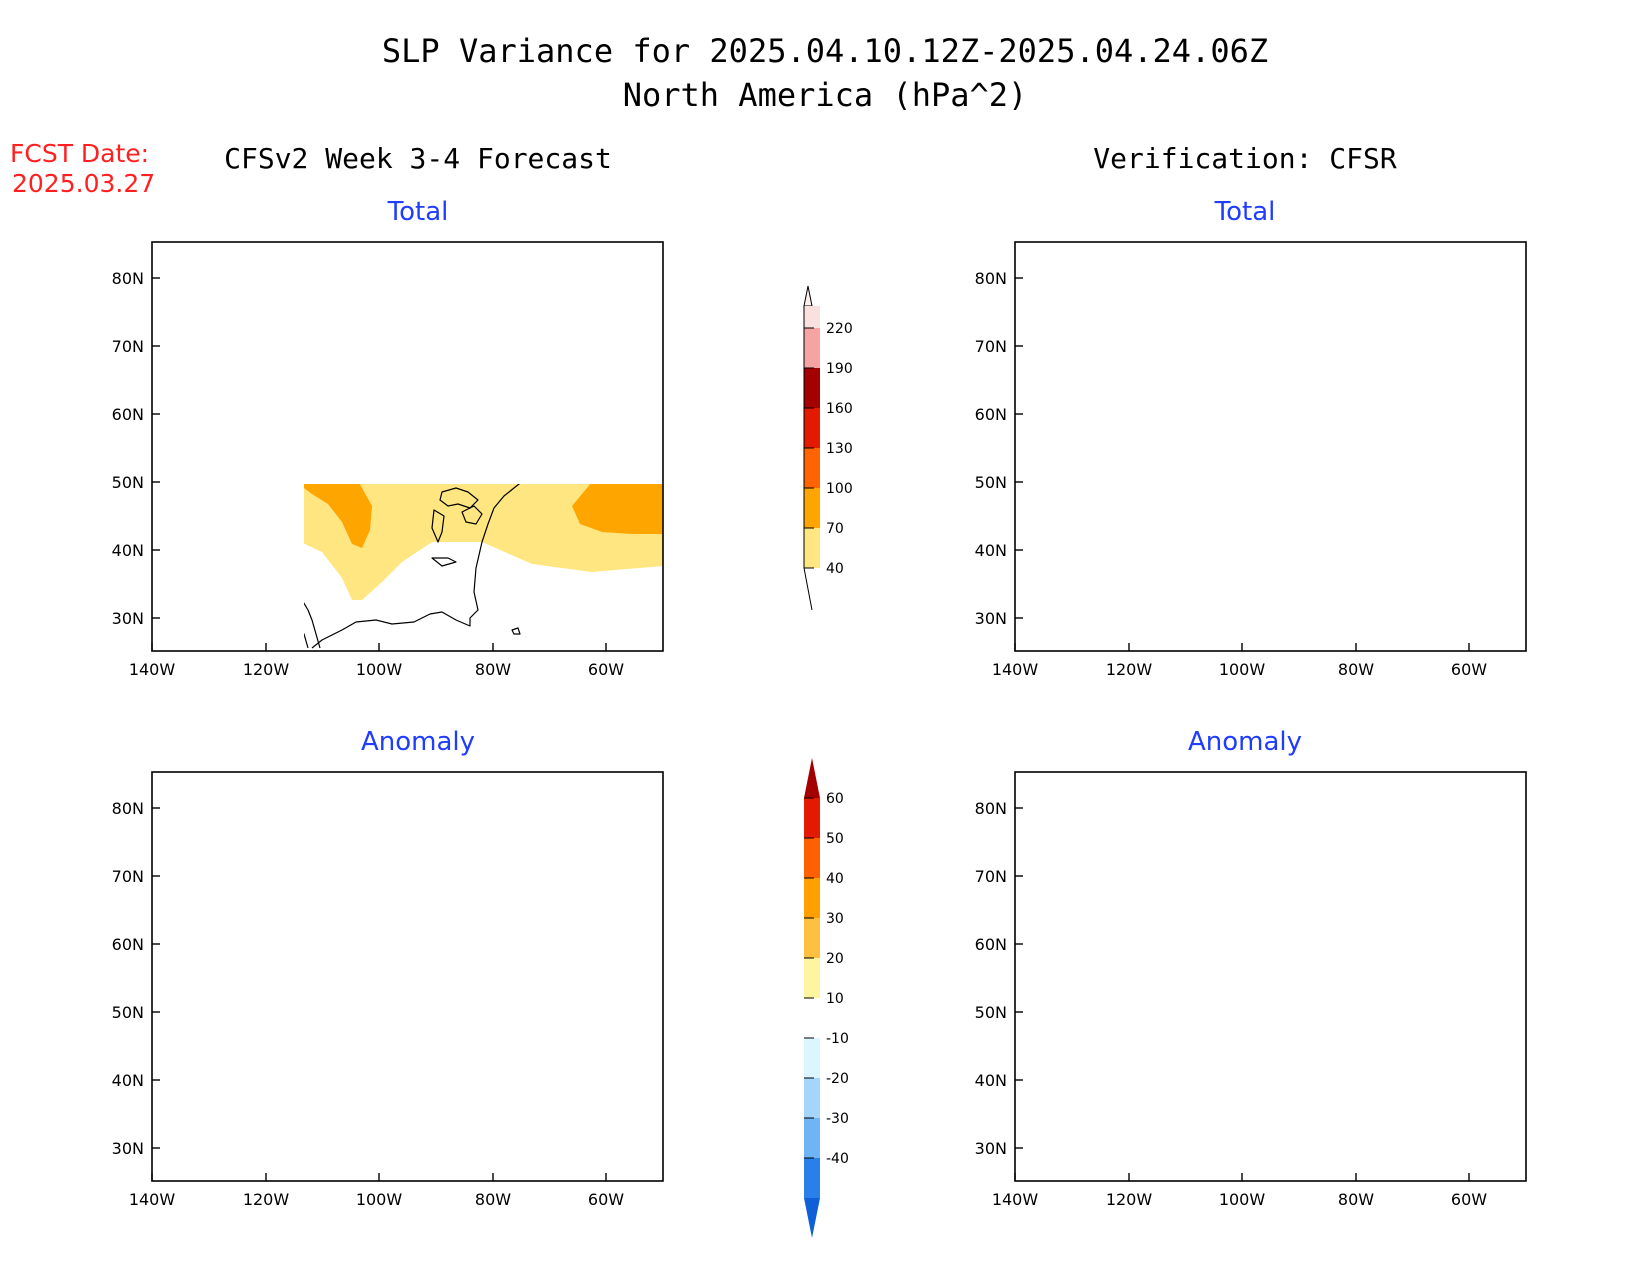  Describe the element at coordinates (835, 919) in the screenshot. I see `anomaly-colorbar-label: 30` at that location.